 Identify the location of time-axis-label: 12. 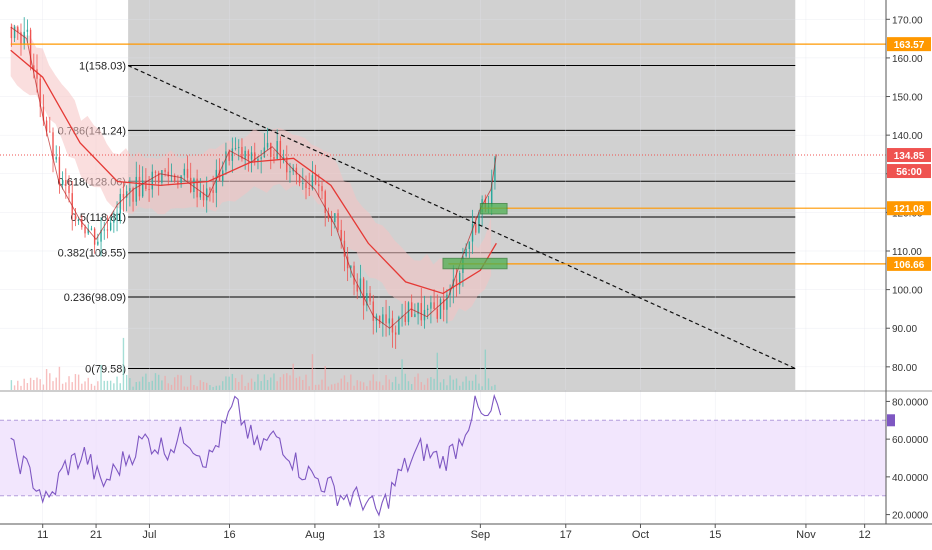
(865, 535).